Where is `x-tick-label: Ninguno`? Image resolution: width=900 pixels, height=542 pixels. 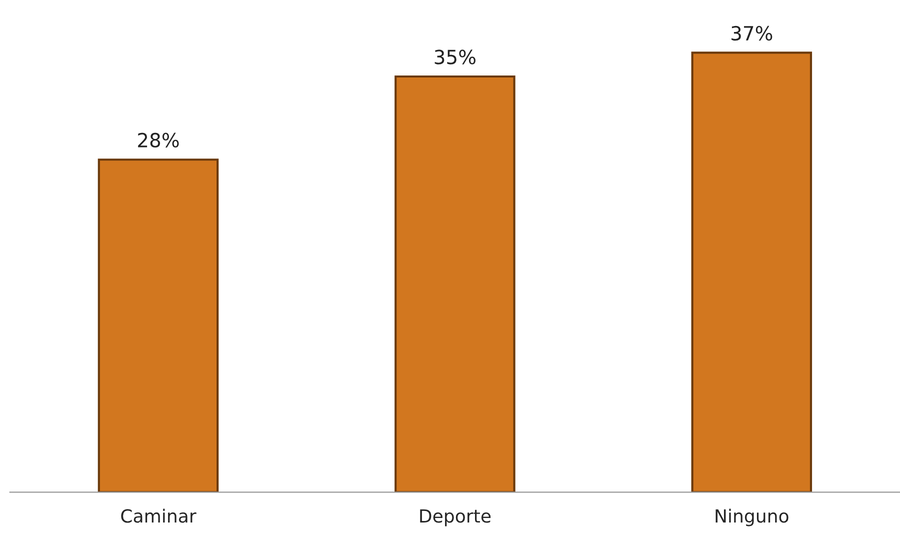 x-tick-label: Ninguno is located at coordinates (752, 517).